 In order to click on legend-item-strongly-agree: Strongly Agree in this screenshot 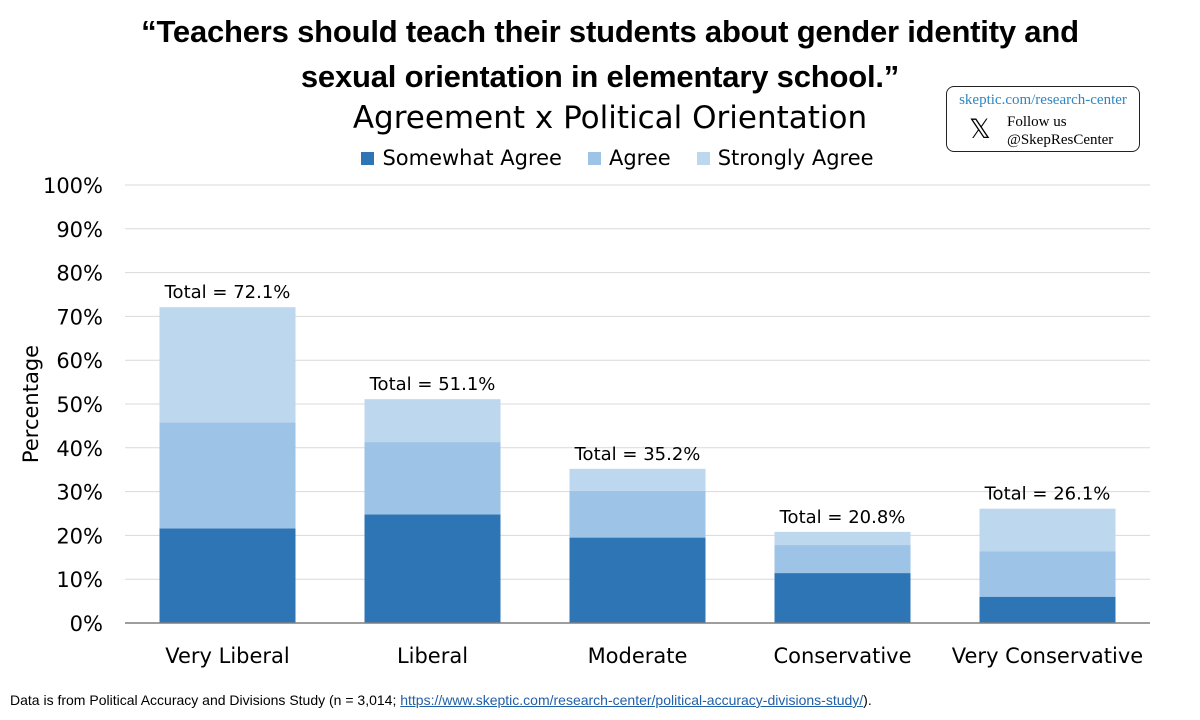, I will do `click(785, 158)`.